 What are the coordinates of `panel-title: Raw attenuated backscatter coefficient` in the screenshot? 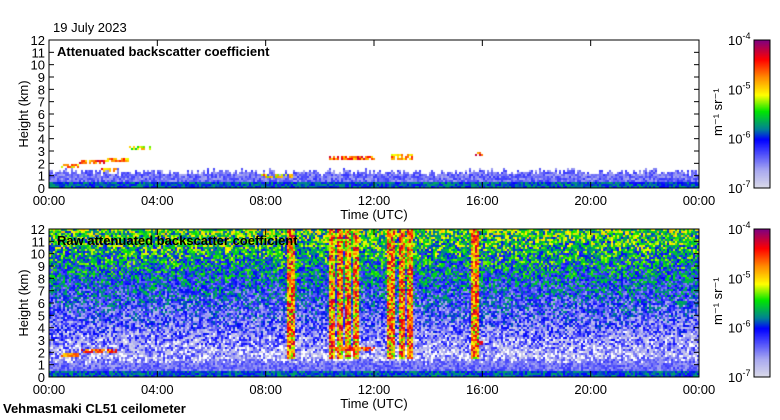 It's located at (177, 240).